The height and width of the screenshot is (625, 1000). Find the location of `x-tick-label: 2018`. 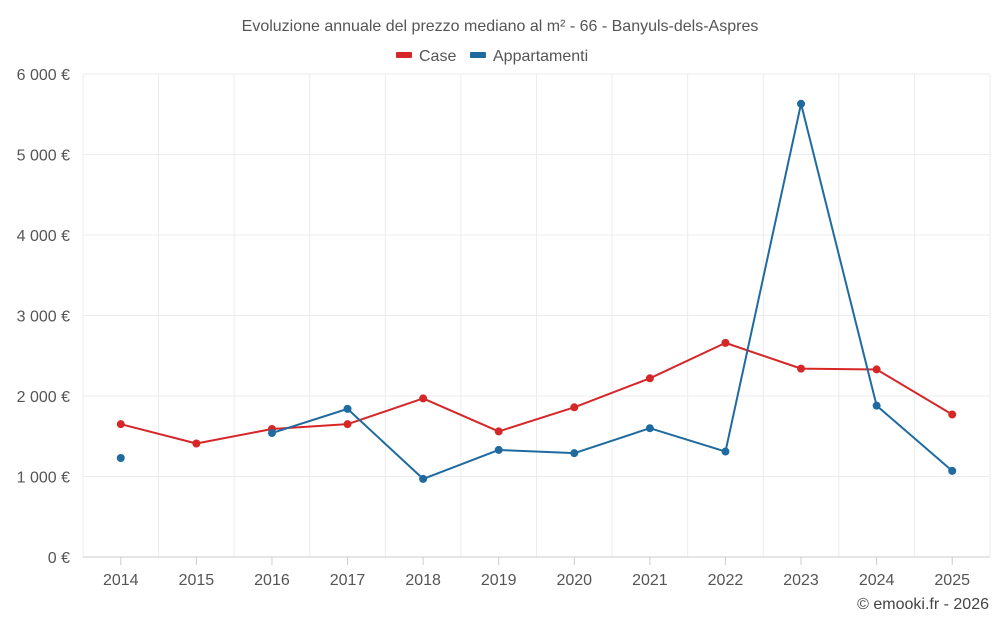

x-tick-label: 2018 is located at coordinates (423, 580).